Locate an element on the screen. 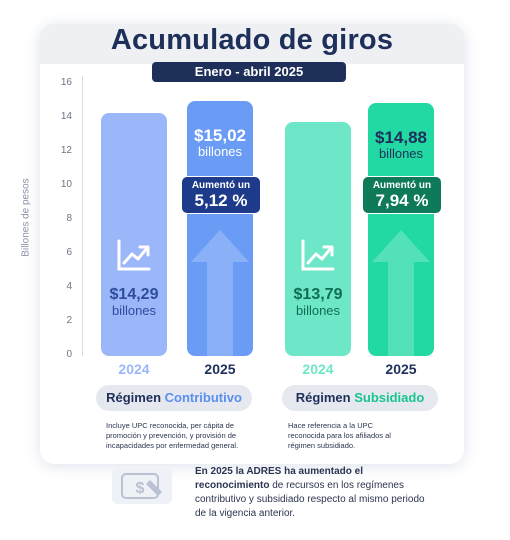 Image resolution: width=510 pixels, height=540 pixels. bar-value-label: $14,88 is located at coordinates (401, 138).